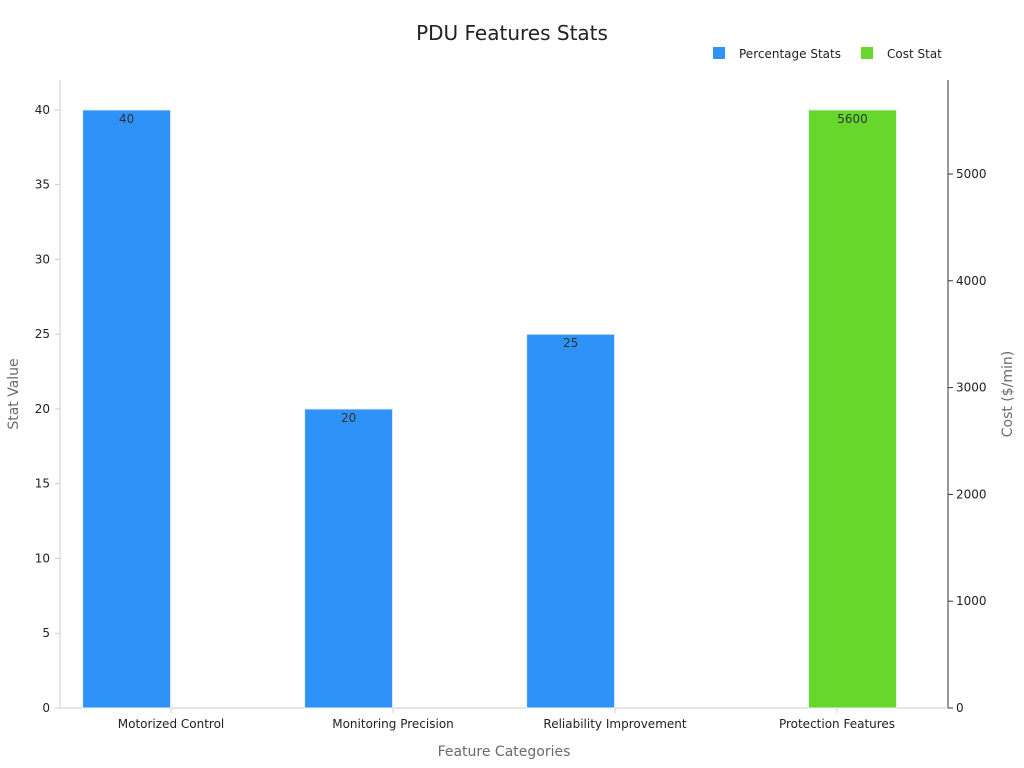  What do you see at coordinates (46, 708) in the screenshot?
I see `y-tick-label: 0` at bounding box center [46, 708].